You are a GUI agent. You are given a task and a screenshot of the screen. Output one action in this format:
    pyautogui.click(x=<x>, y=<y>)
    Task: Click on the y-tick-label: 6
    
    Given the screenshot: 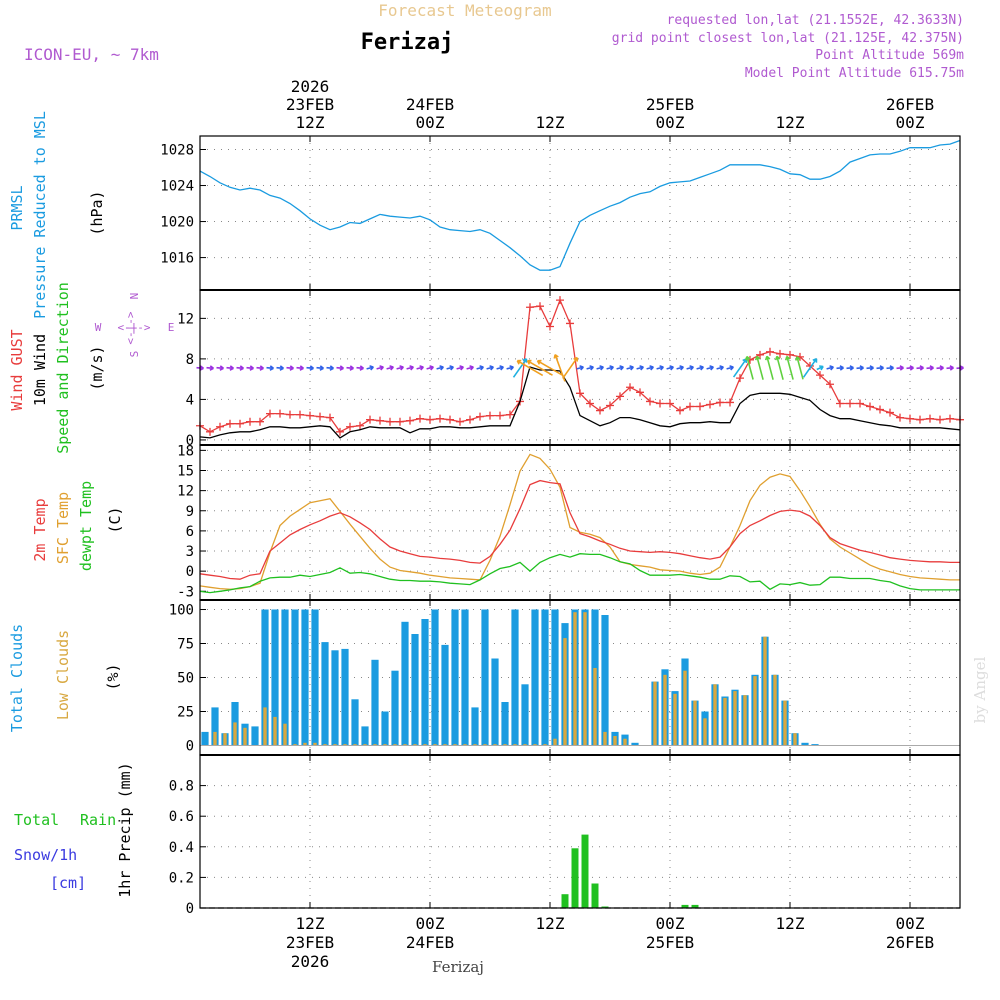 What is the action you would take?
    pyautogui.click(x=190, y=532)
    